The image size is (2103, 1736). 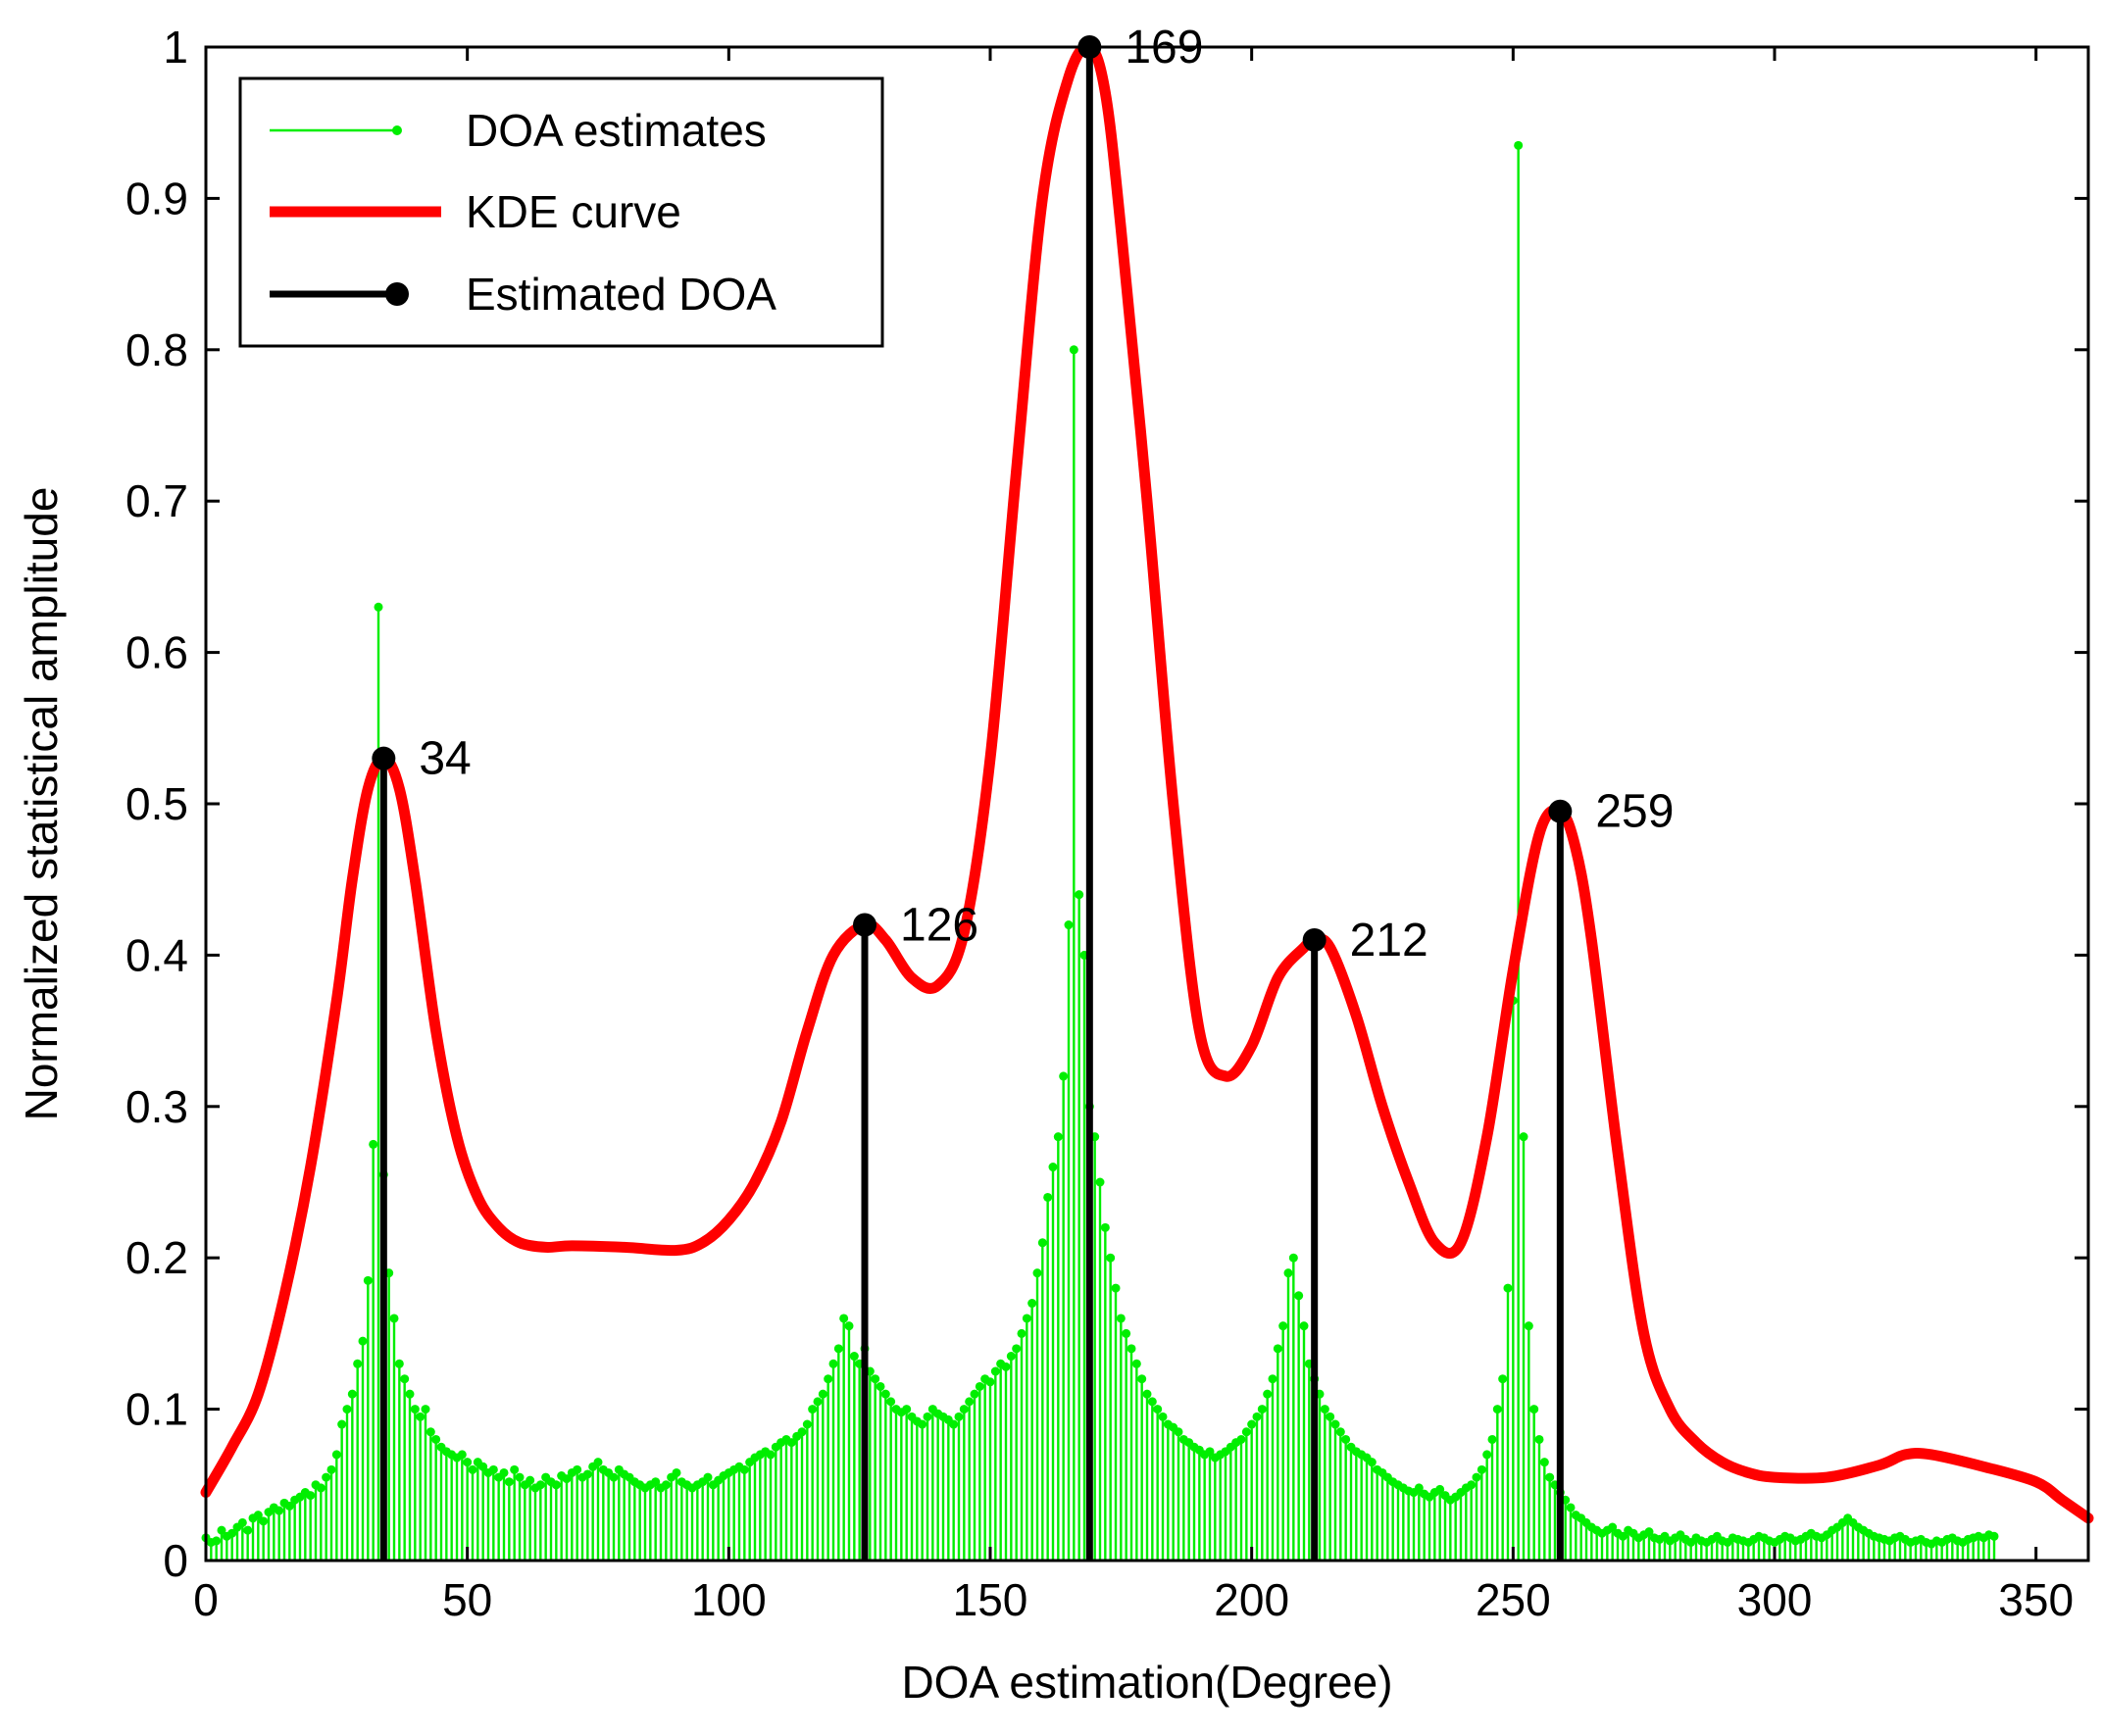 I want to click on x-tick-label: 50, so click(x=467, y=1599).